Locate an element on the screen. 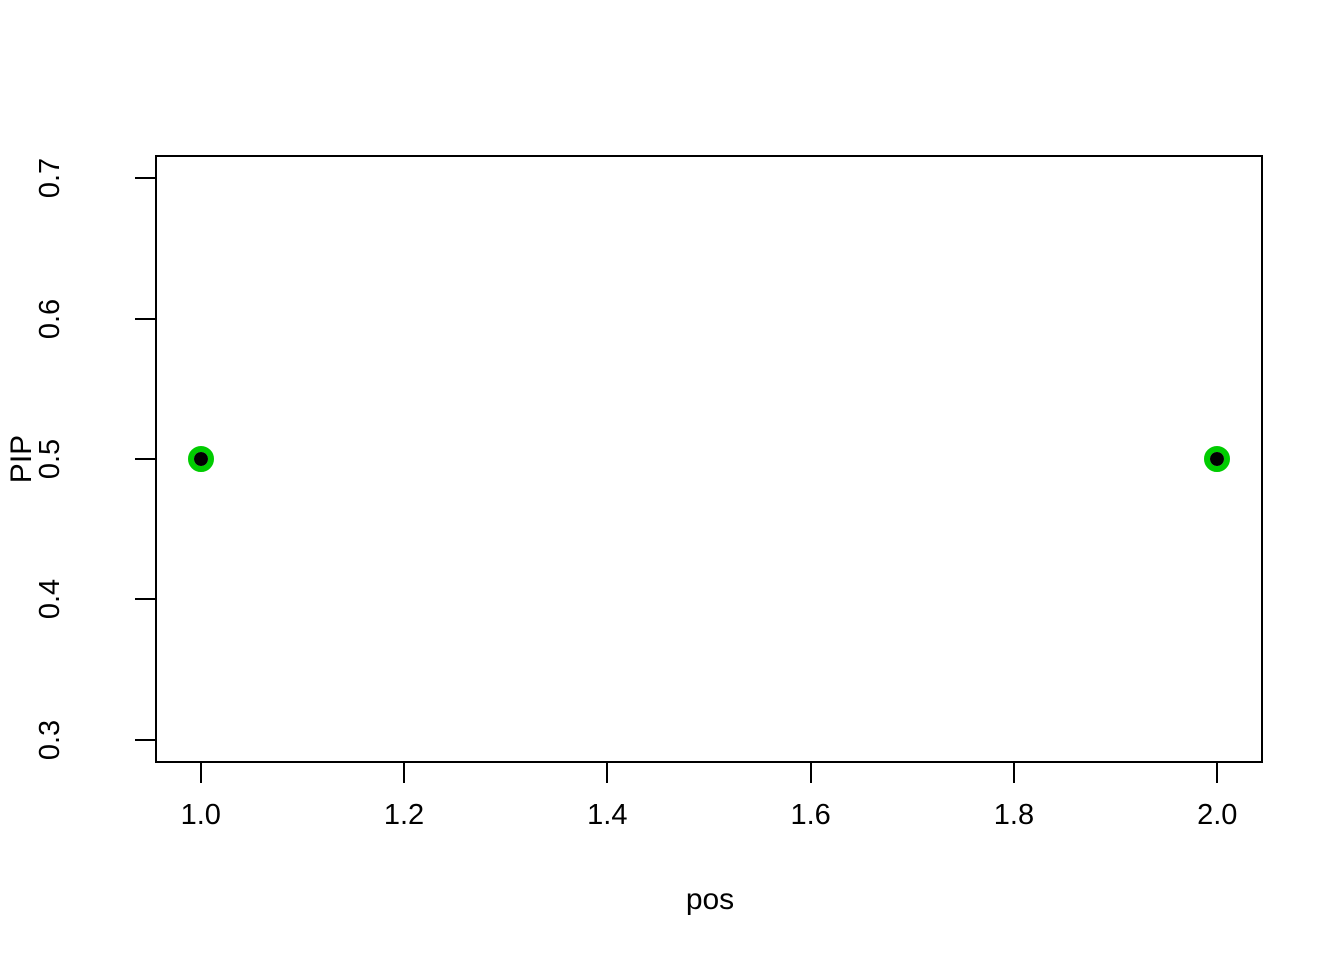 The image size is (1344, 960). y-axis-tick-label: 0.6 is located at coordinates (50, 318).